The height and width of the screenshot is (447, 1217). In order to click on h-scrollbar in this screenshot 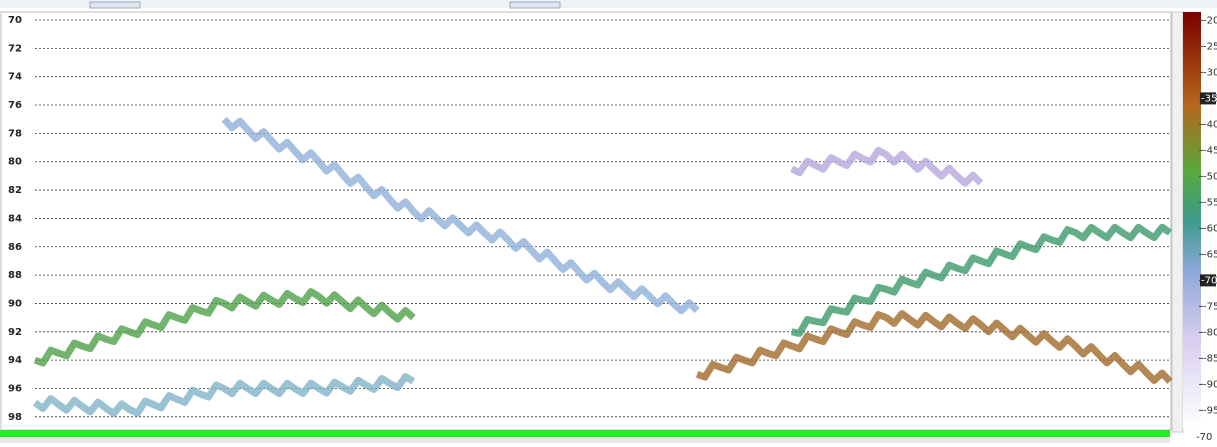, I will do `click(585, 440)`.